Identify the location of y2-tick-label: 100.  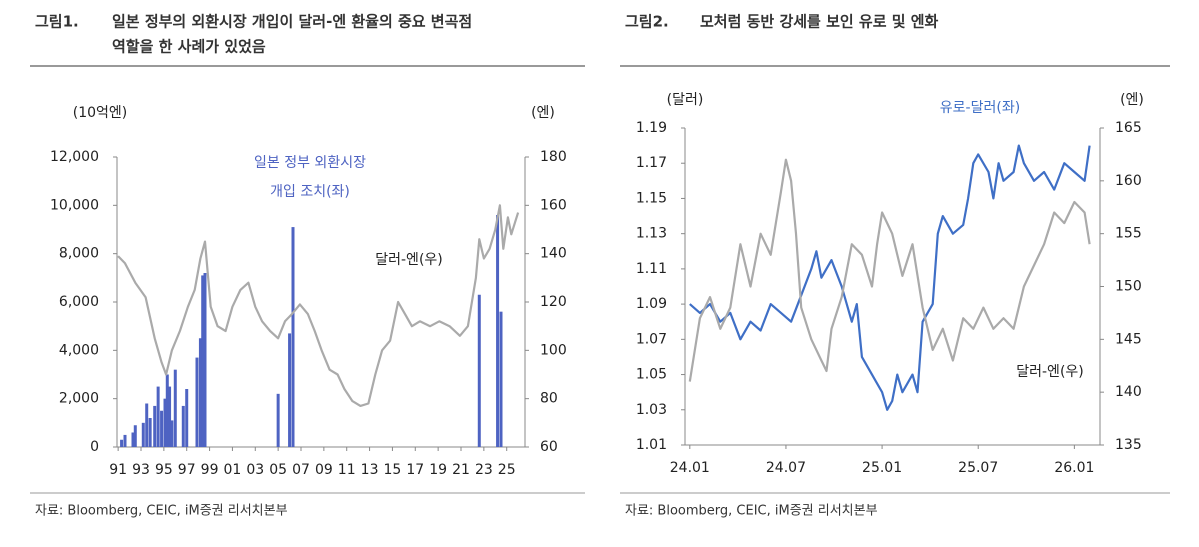
(553, 350).